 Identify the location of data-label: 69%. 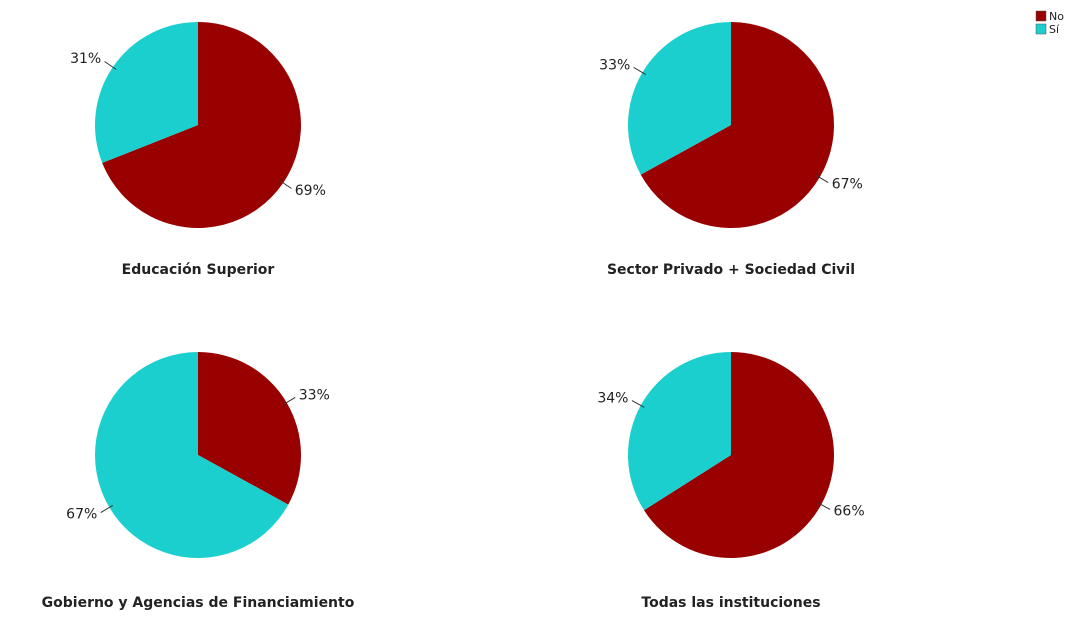
(310, 191).